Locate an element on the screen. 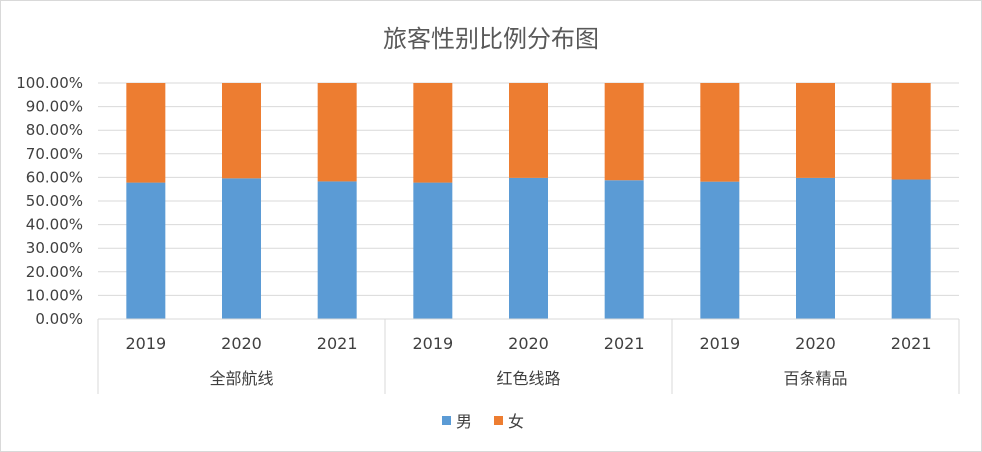 Image resolution: width=982 pixels, height=452 pixels. y-tick-label: 70.00% is located at coordinates (54, 154).